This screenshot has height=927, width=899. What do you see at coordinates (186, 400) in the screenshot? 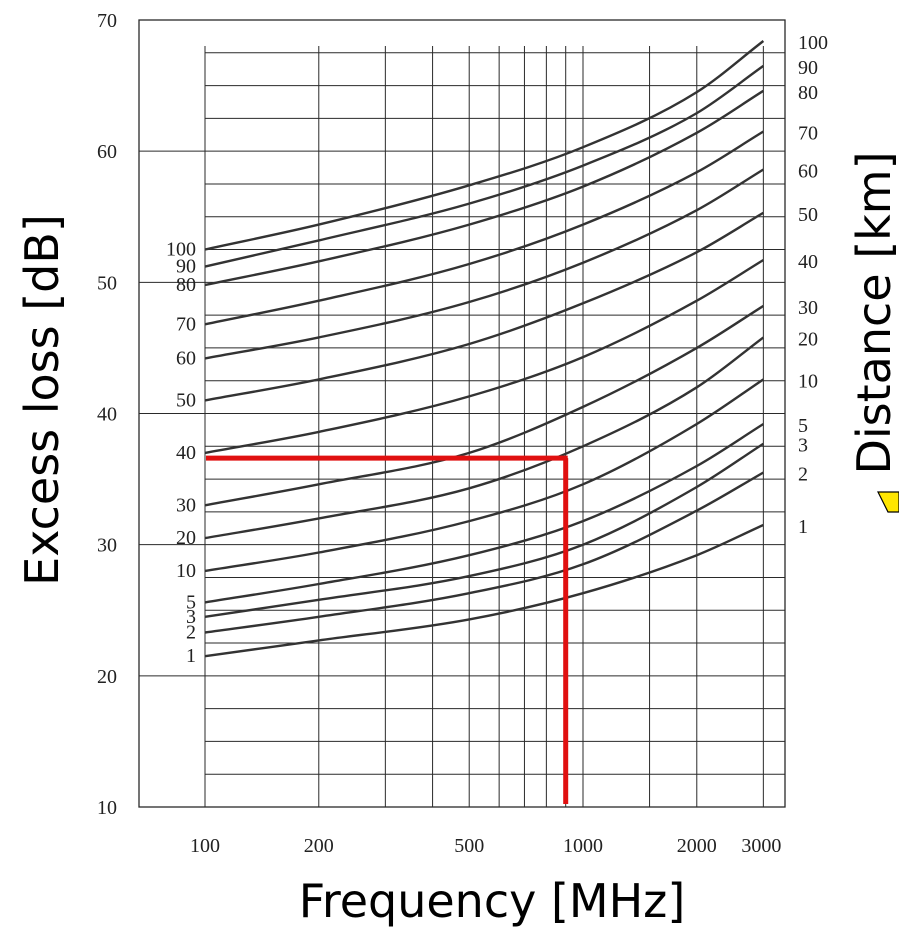
I see `left-curve-label: 50` at bounding box center [186, 400].